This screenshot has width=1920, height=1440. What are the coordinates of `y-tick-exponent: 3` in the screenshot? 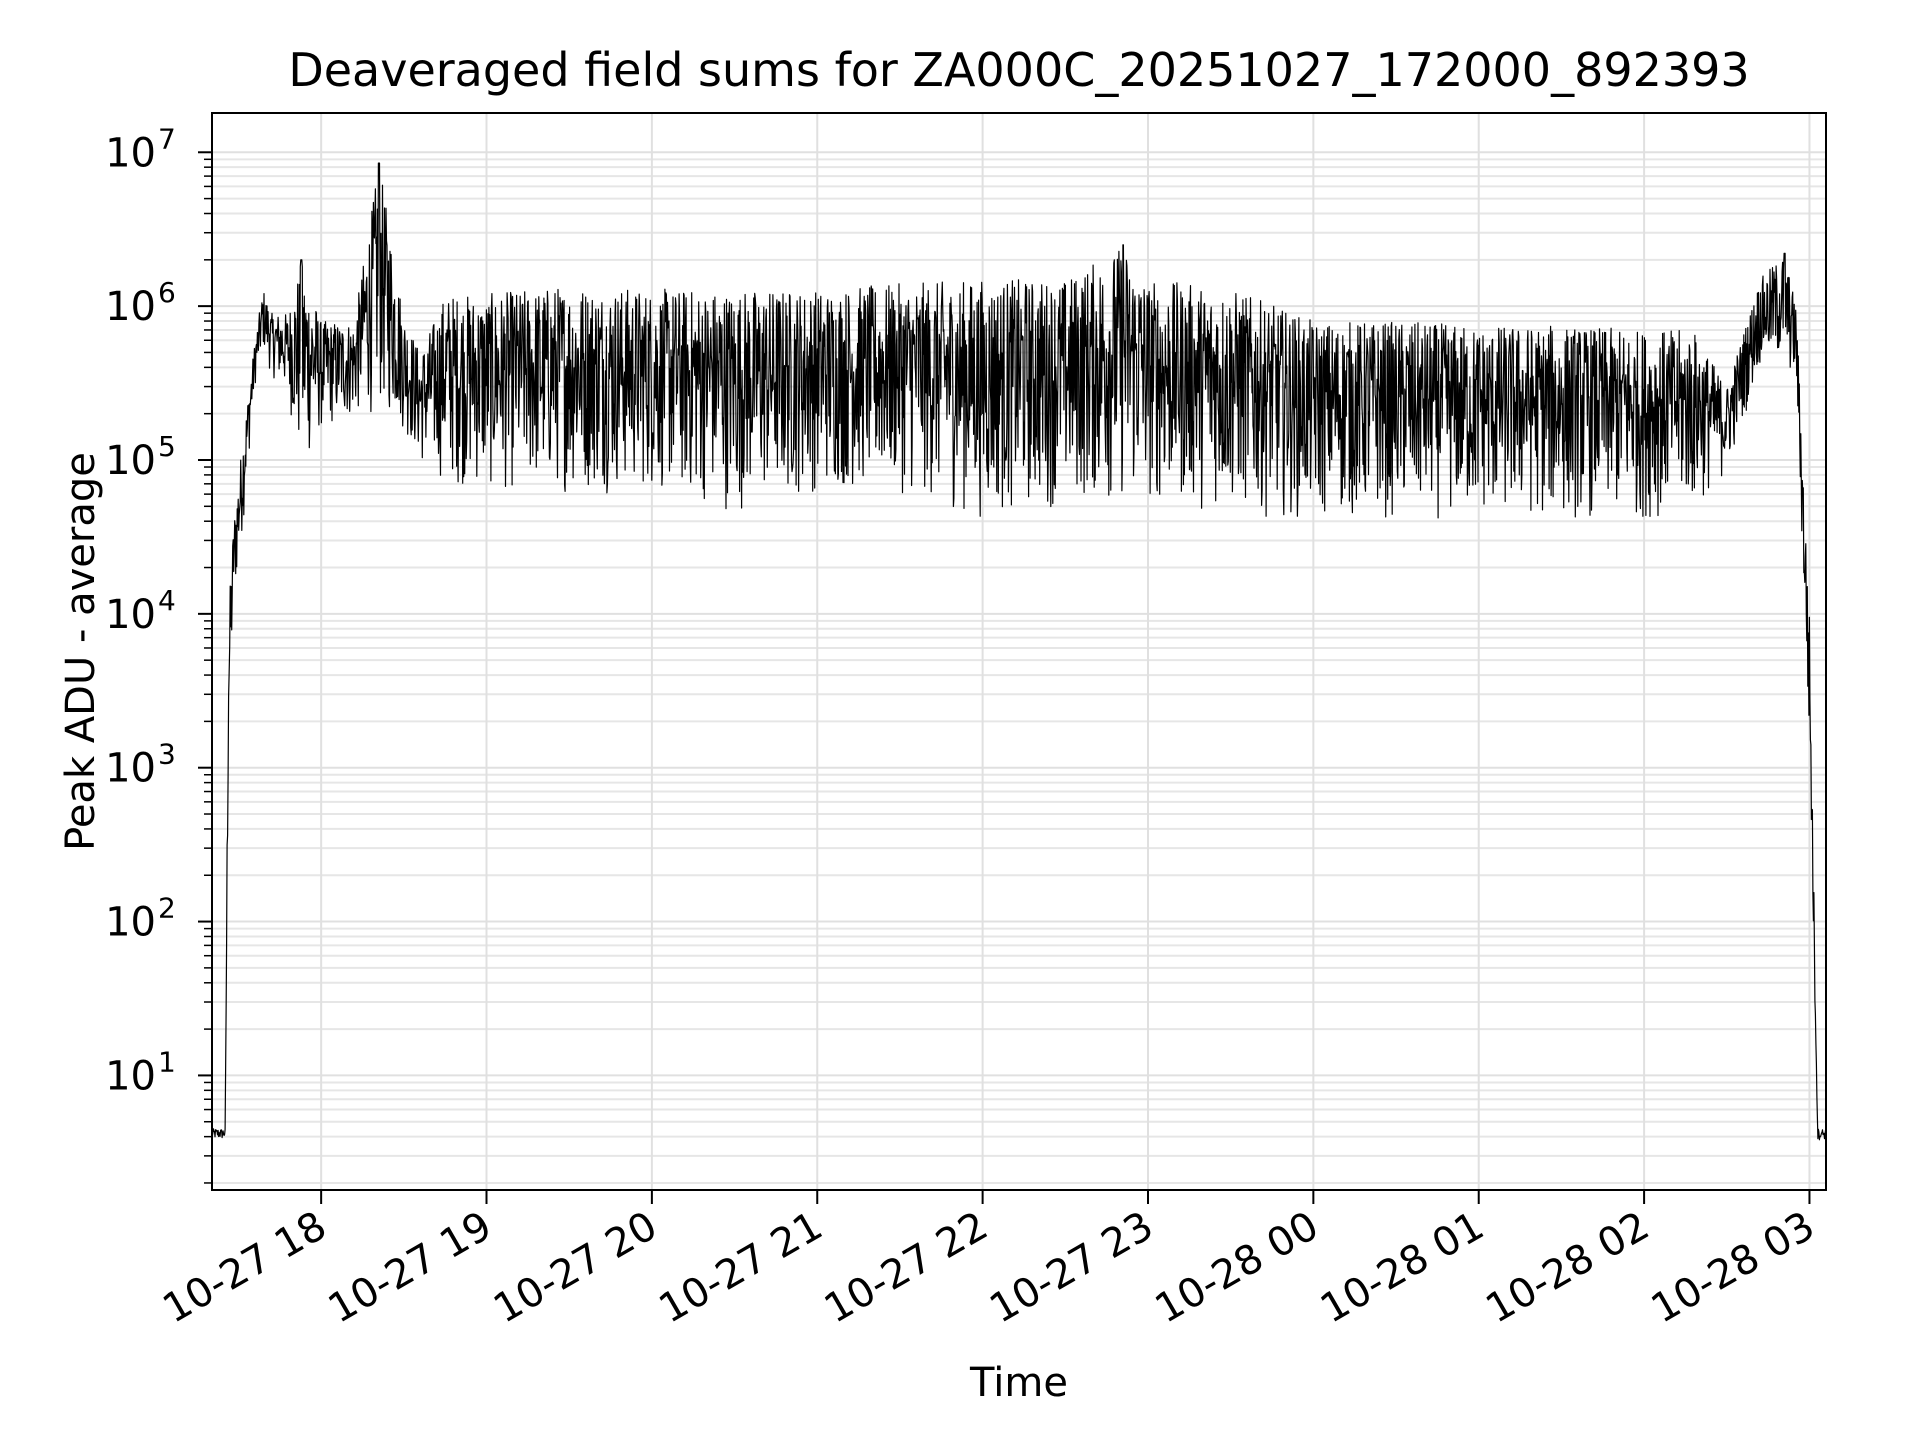 It's located at (167, 754).